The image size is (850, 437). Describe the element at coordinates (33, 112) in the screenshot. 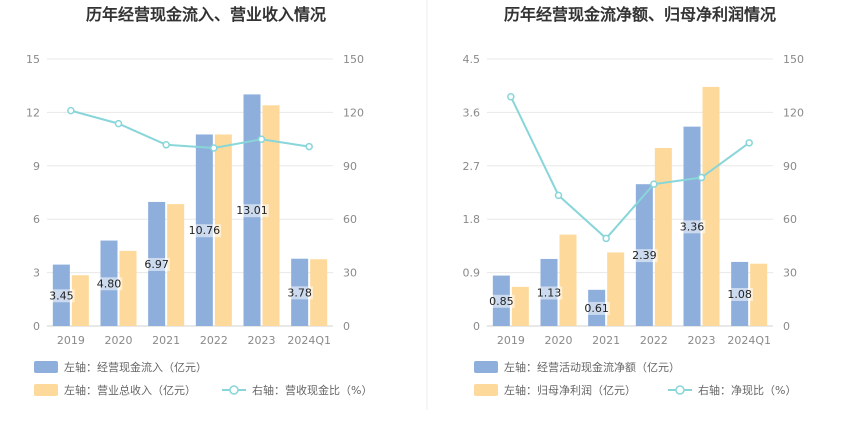

I see `left-axis-tick-label: 12` at that location.